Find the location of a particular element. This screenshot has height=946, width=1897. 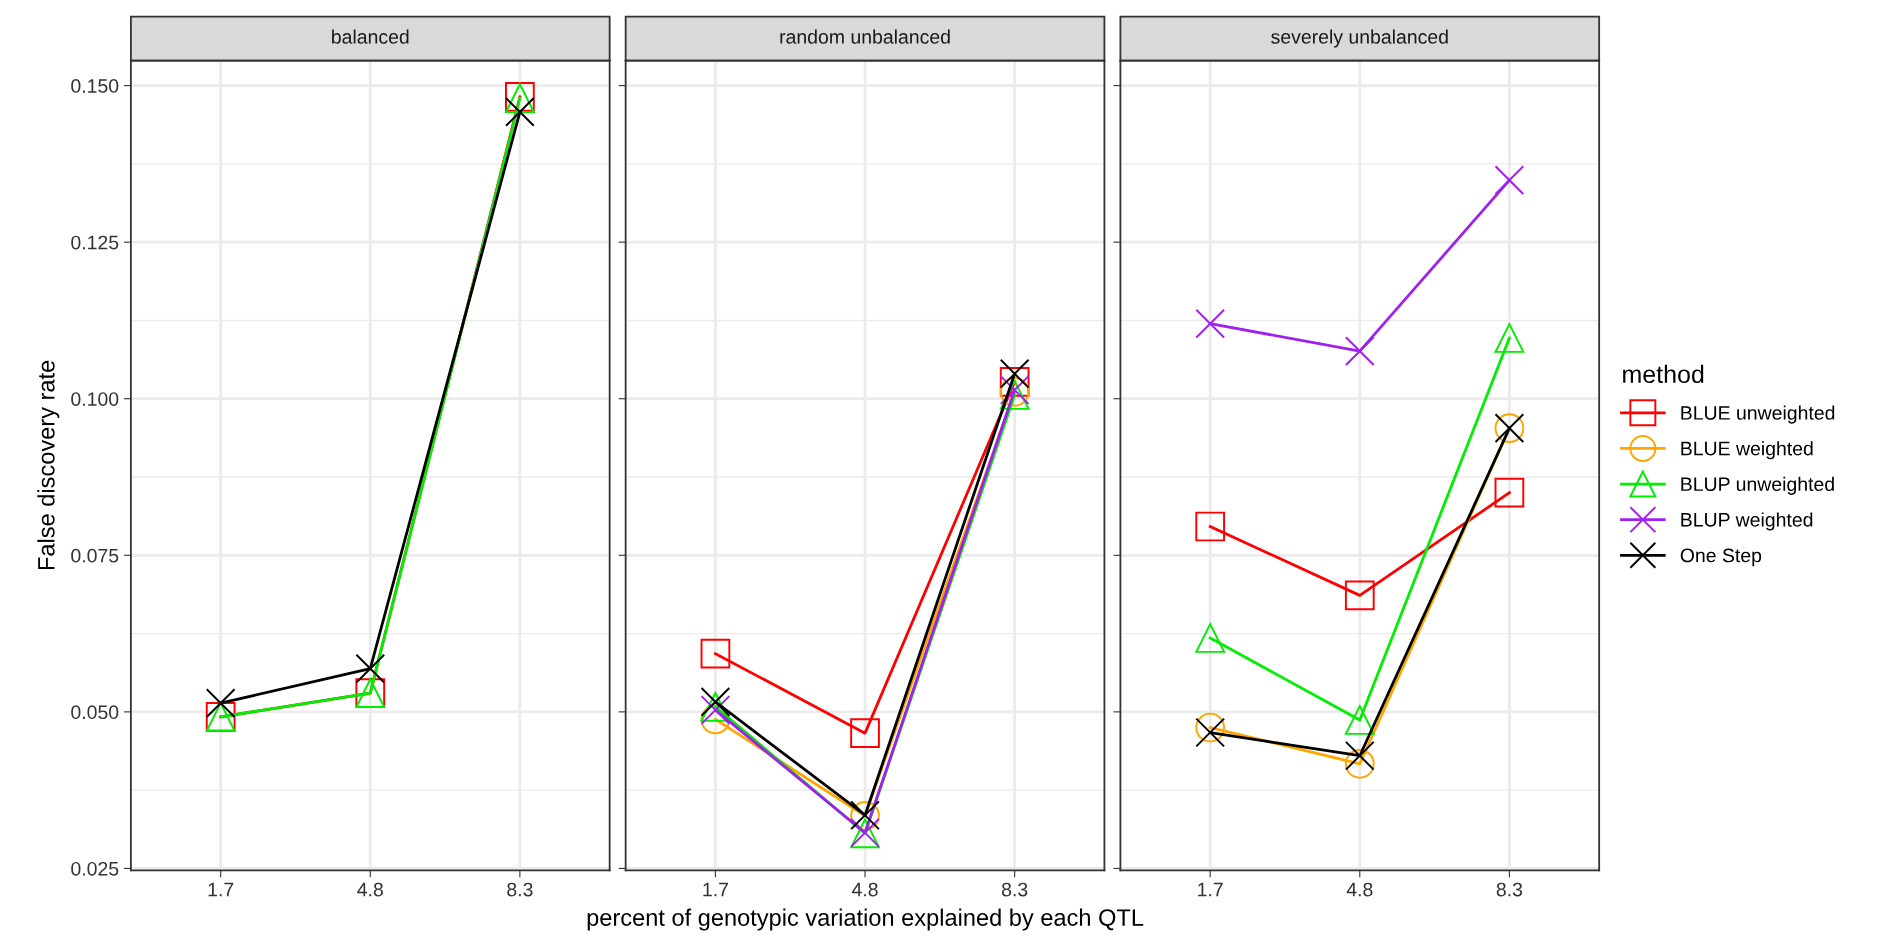

legend-label: BLUP weighted is located at coordinates (1747, 521).